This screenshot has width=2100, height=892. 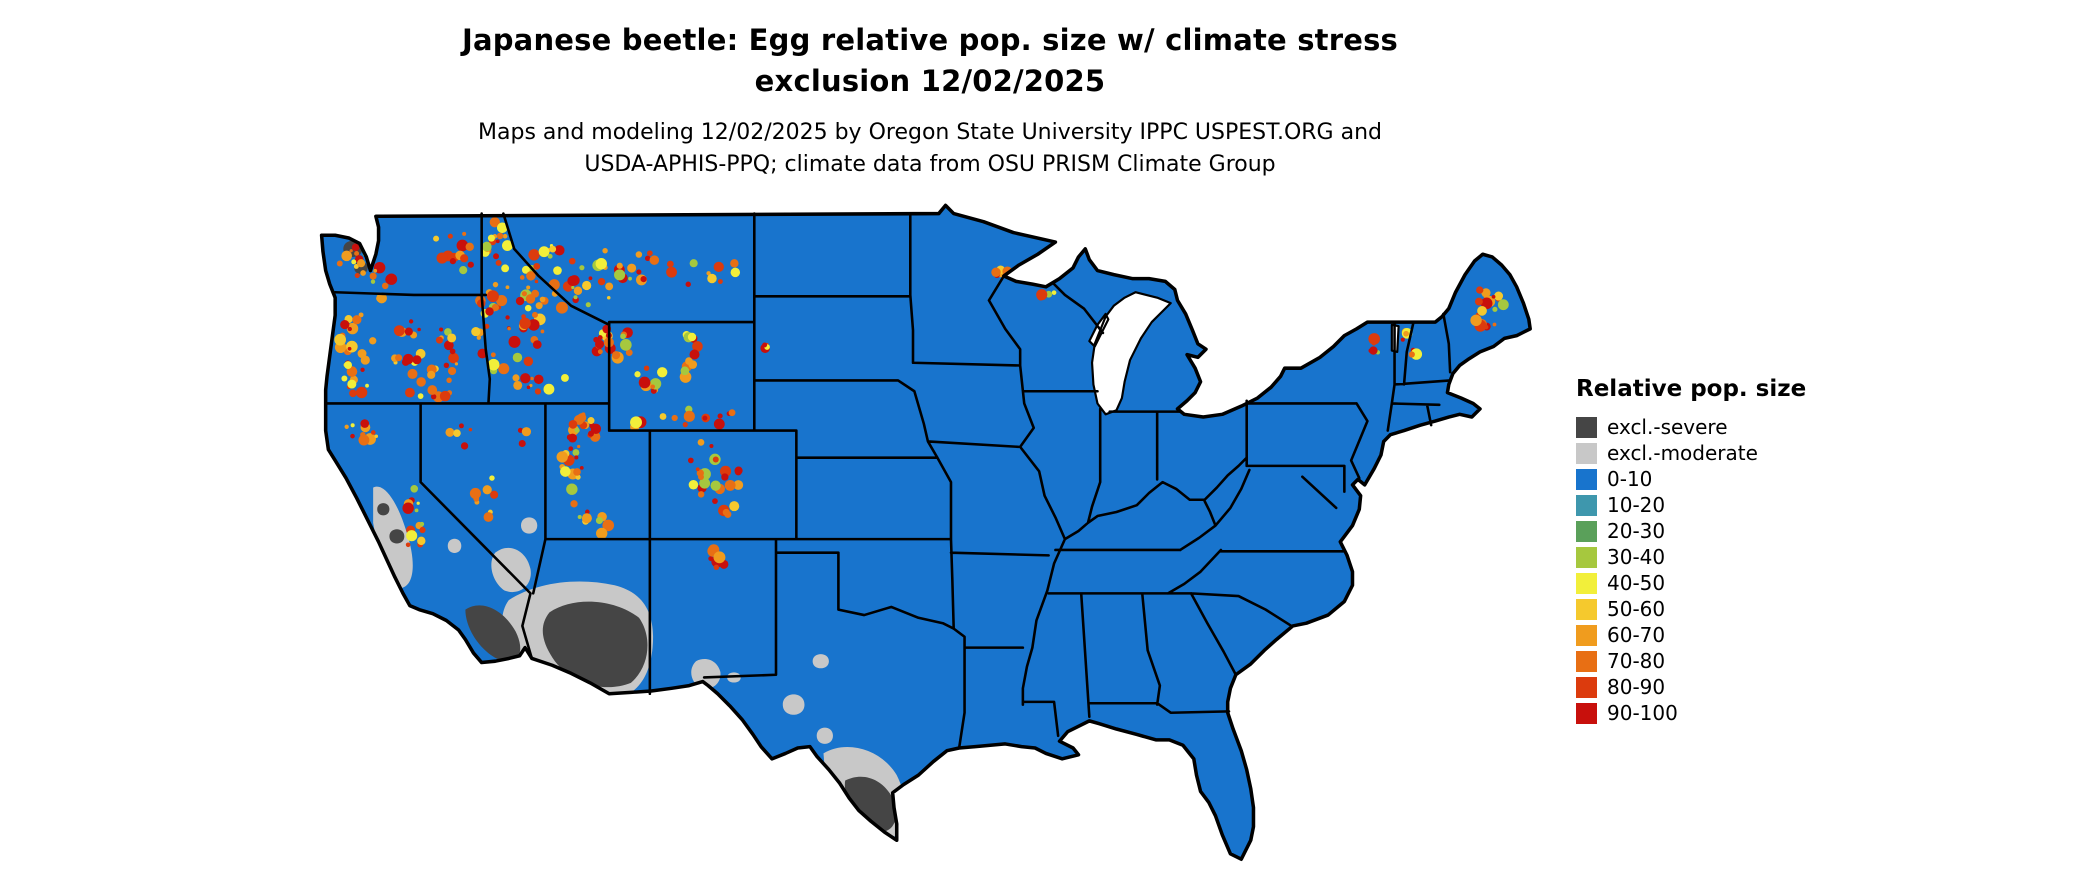 What do you see at coordinates (1642, 713) in the screenshot?
I see `legend-item-label: 90-100` at bounding box center [1642, 713].